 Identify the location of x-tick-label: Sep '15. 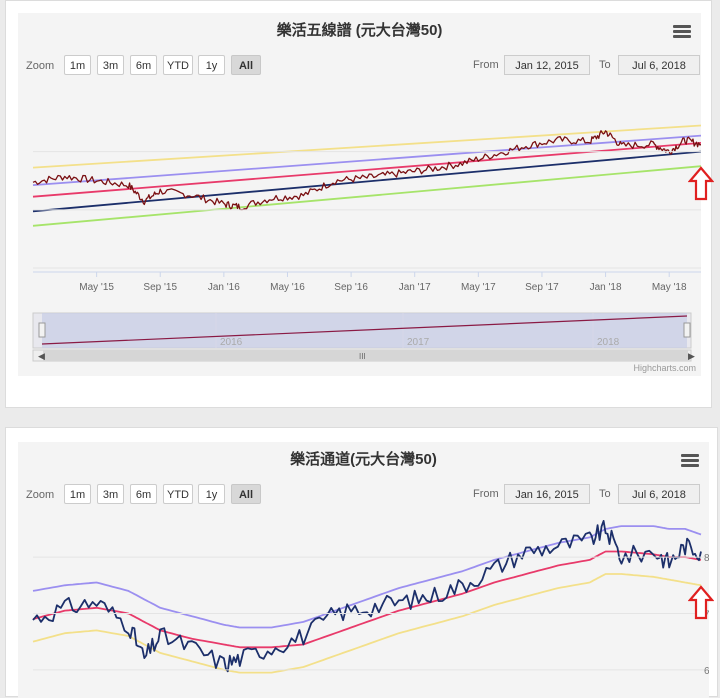
(160, 287).